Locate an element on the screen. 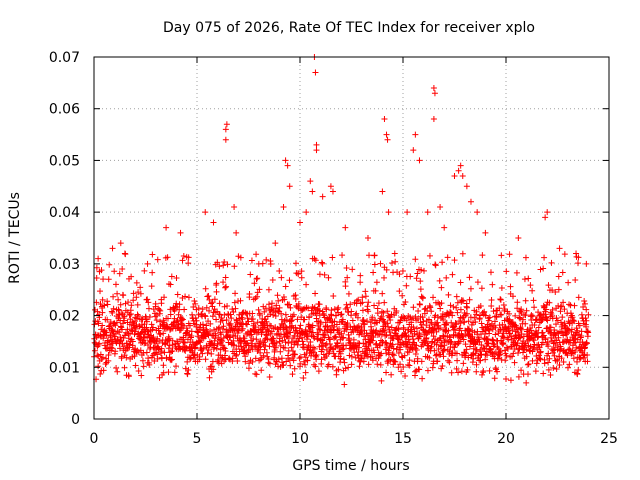  x-tick-label: 15 is located at coordinates (403, 439).